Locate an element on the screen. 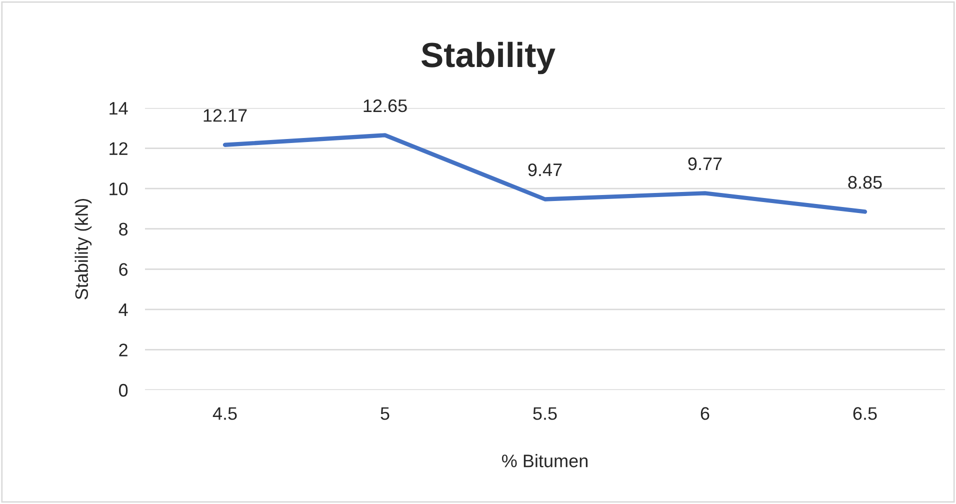  x-tick-label: 6.5 is located at coordinates (865, 413).